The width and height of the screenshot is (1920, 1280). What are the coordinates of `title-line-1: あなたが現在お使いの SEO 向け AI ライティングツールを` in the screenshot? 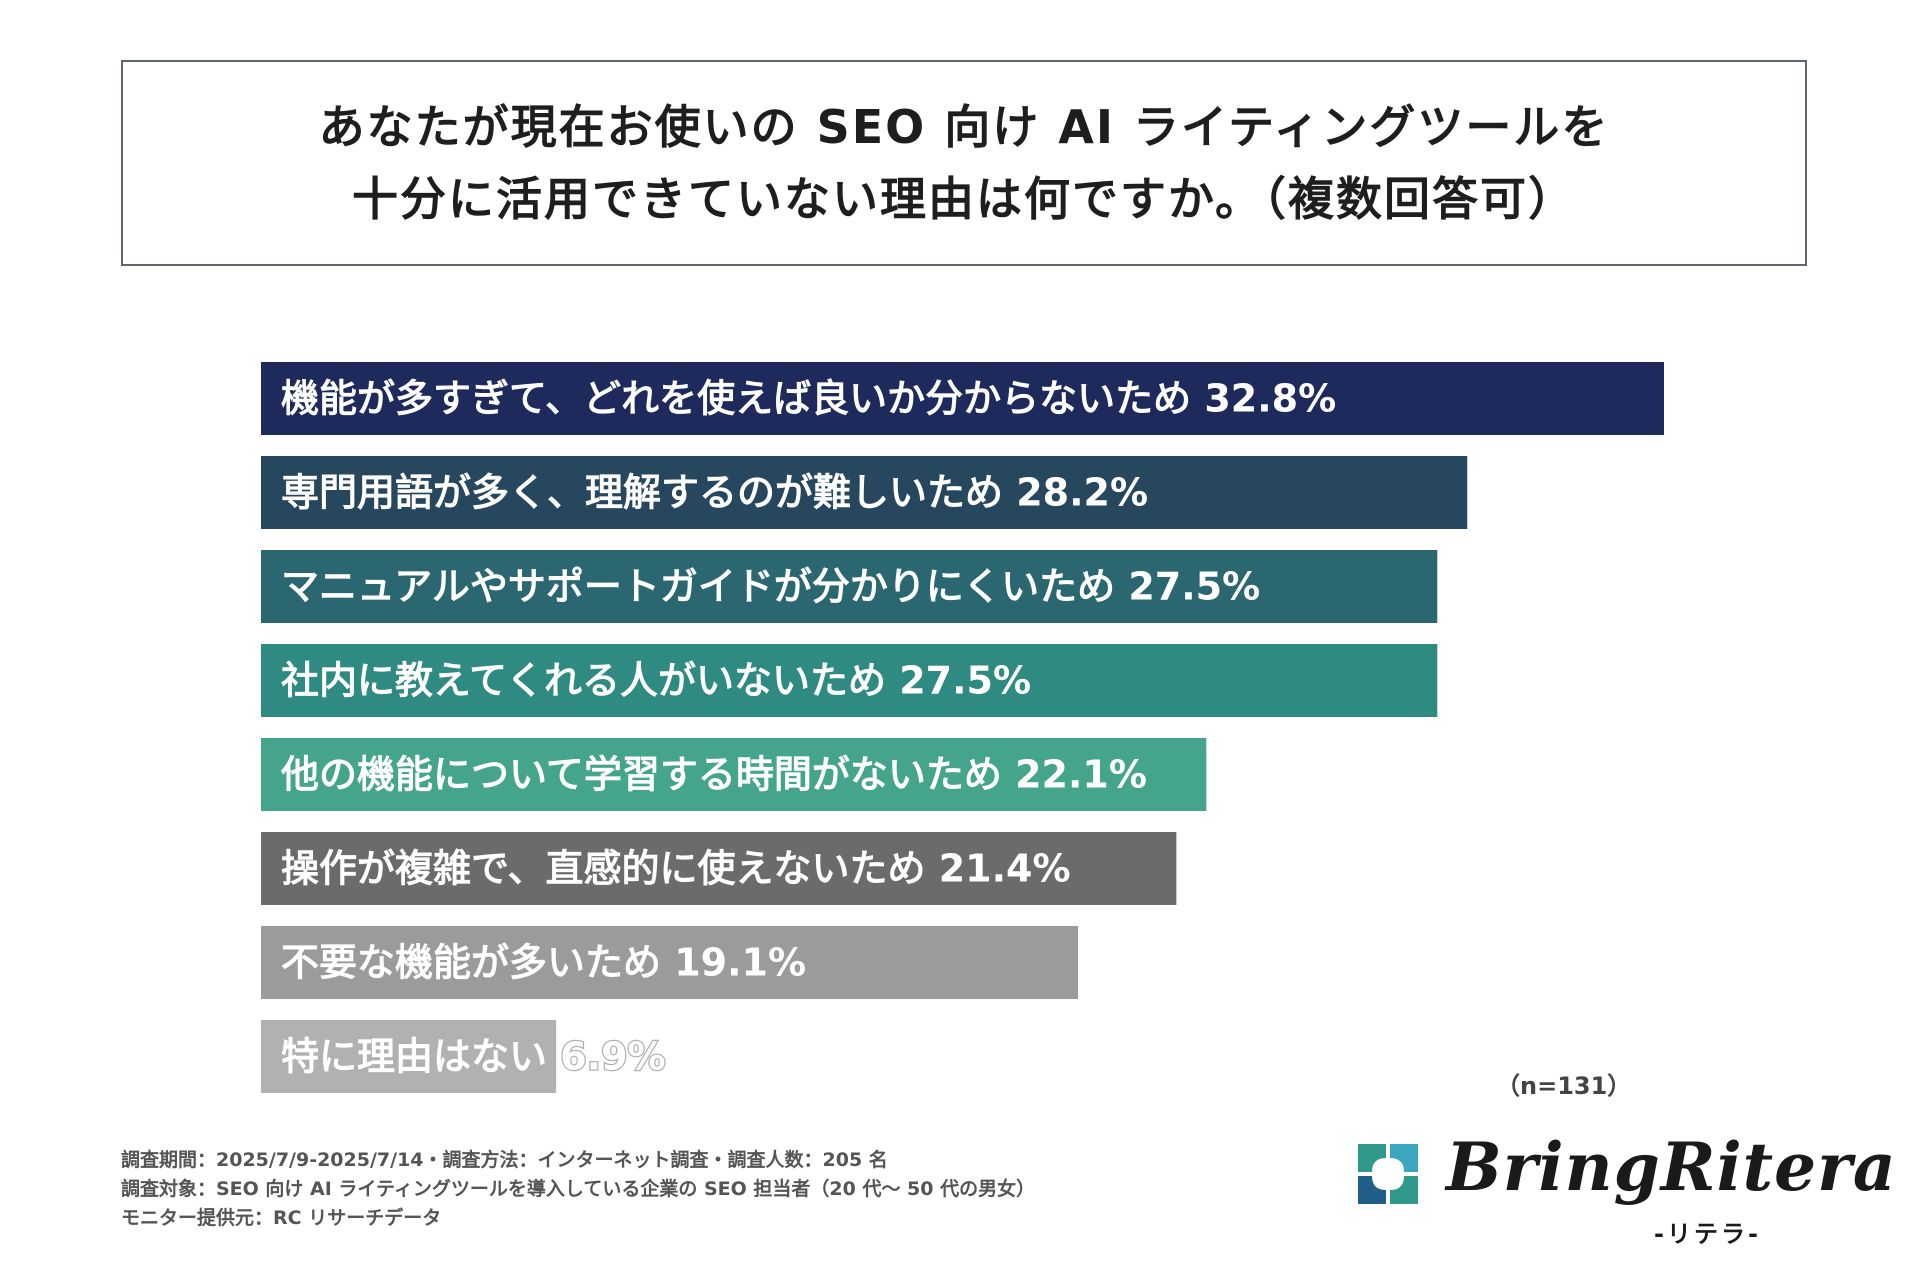 It's located at (964, 127).